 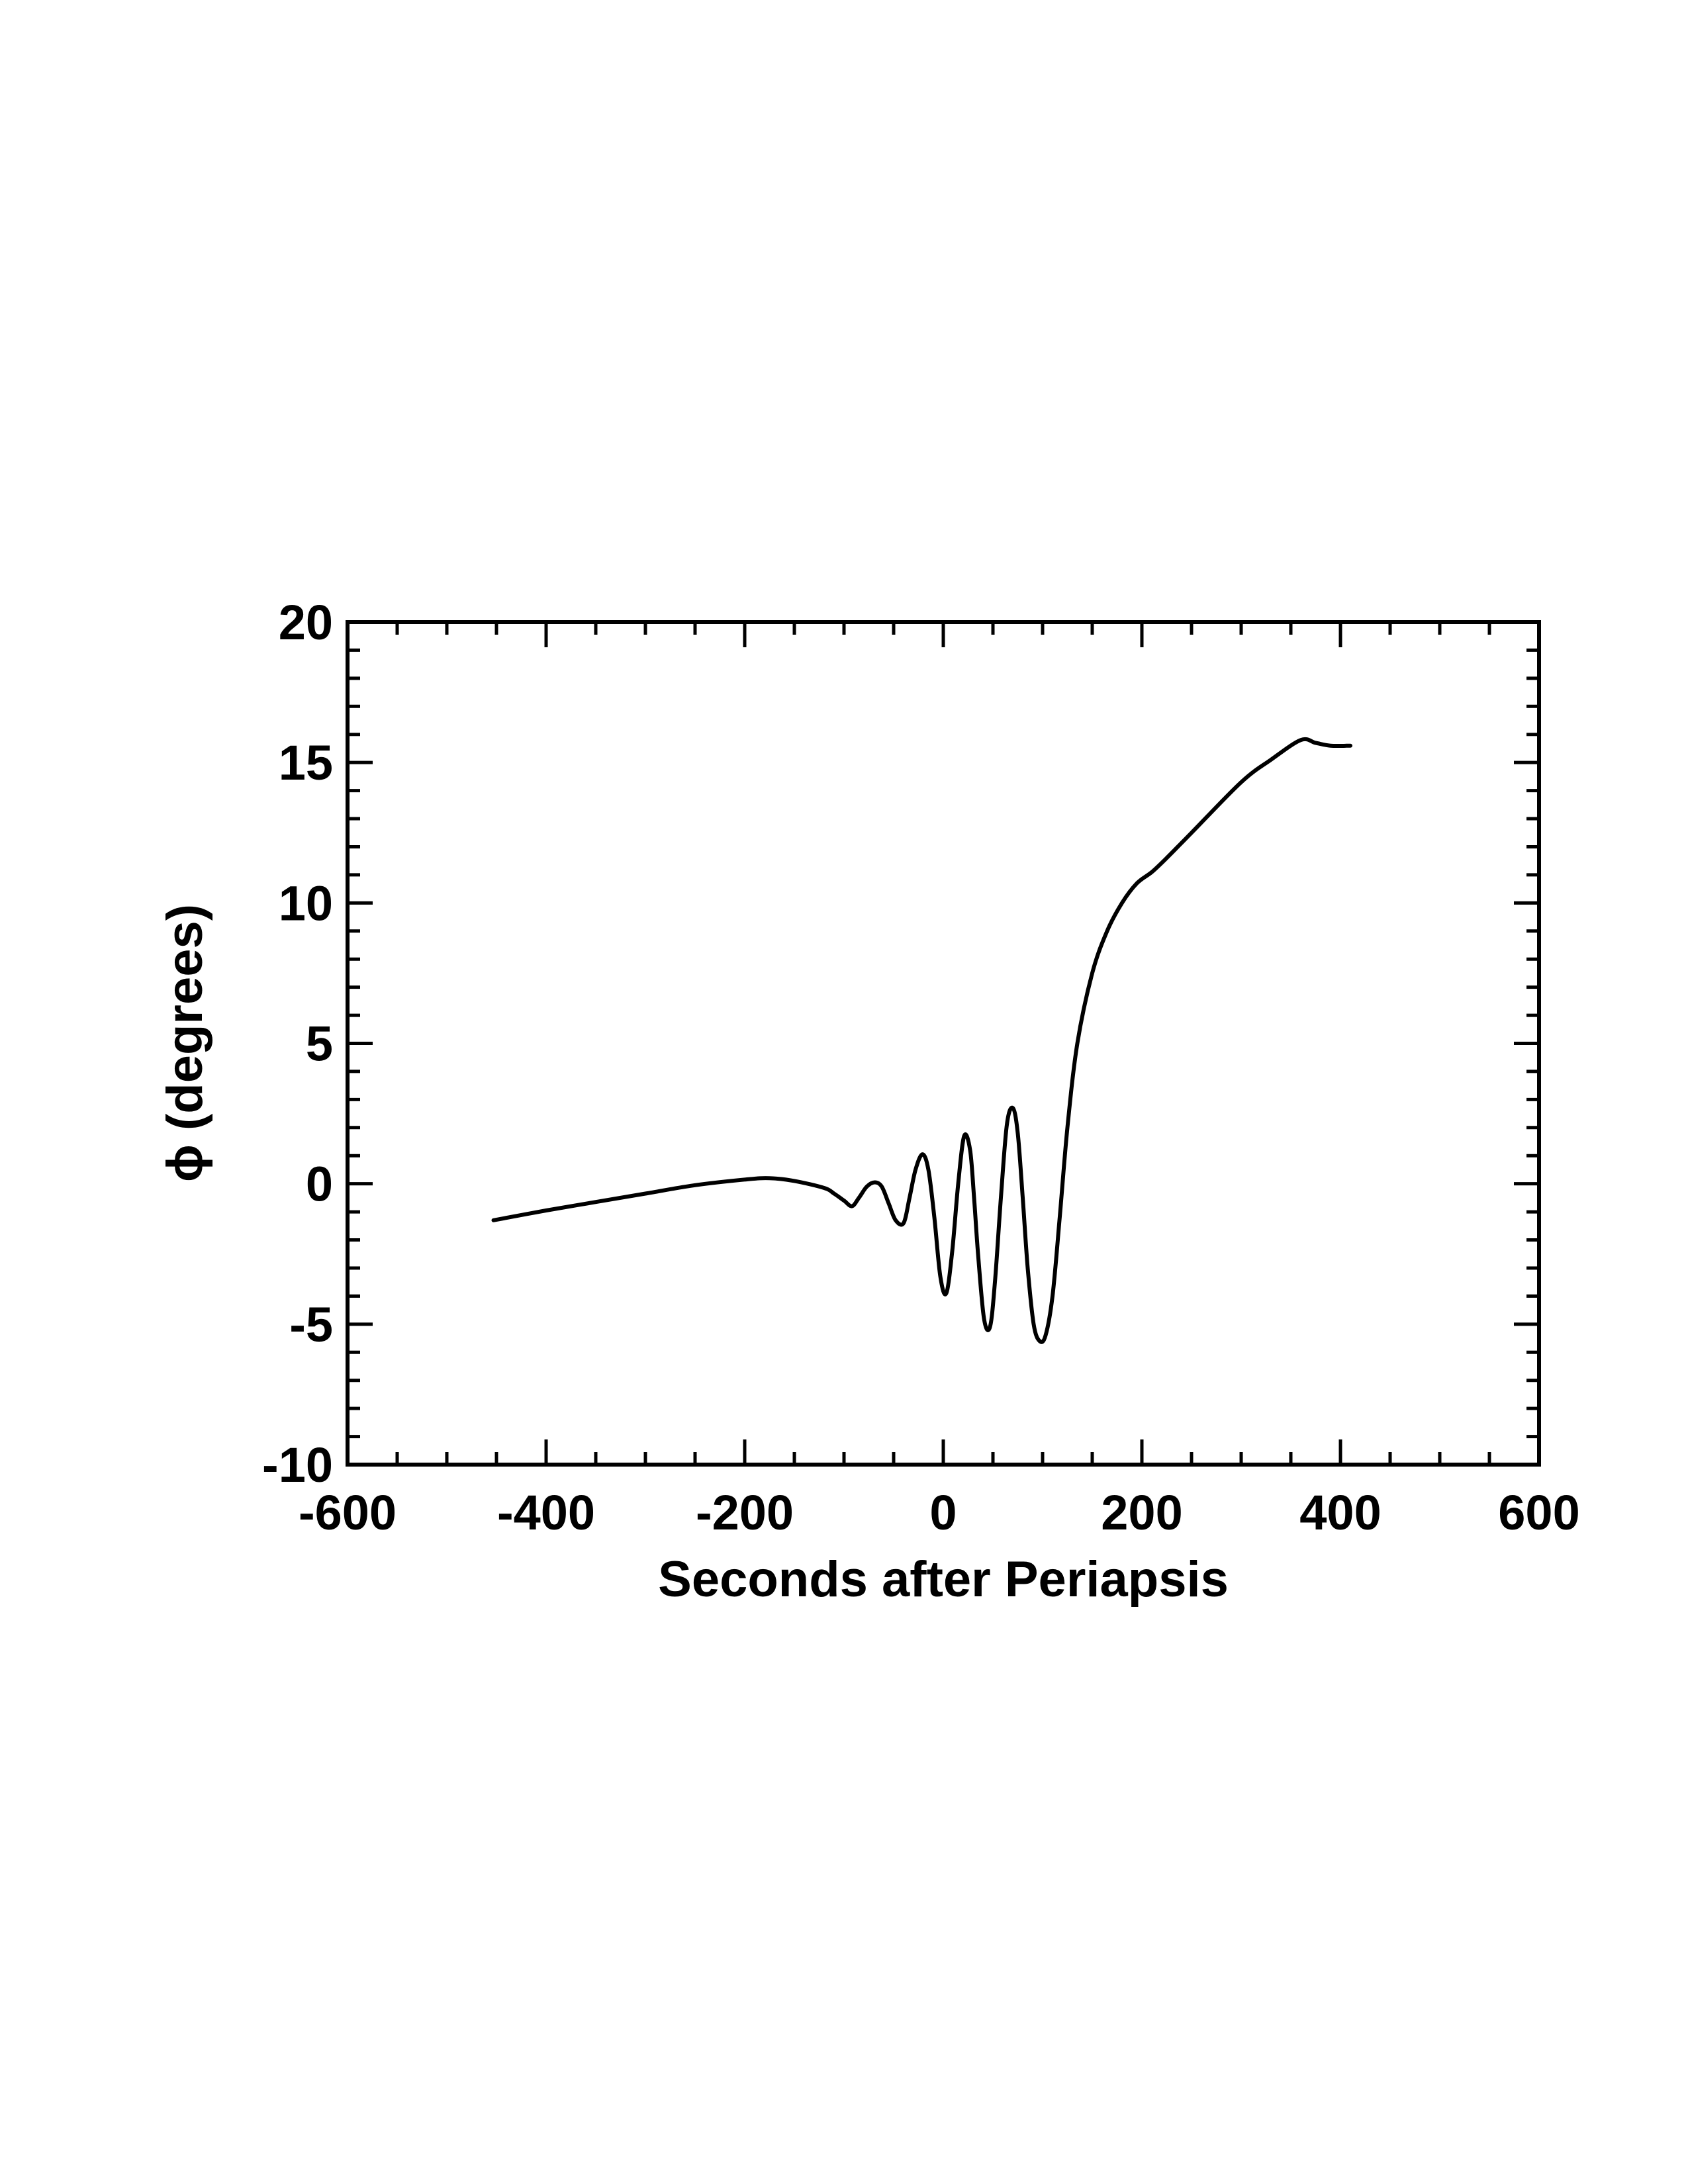 What do you see at coordinates (1340, 1513) in the screenshot?
I see `x-tick-label: 400` at bounding box center [1340, 1513].